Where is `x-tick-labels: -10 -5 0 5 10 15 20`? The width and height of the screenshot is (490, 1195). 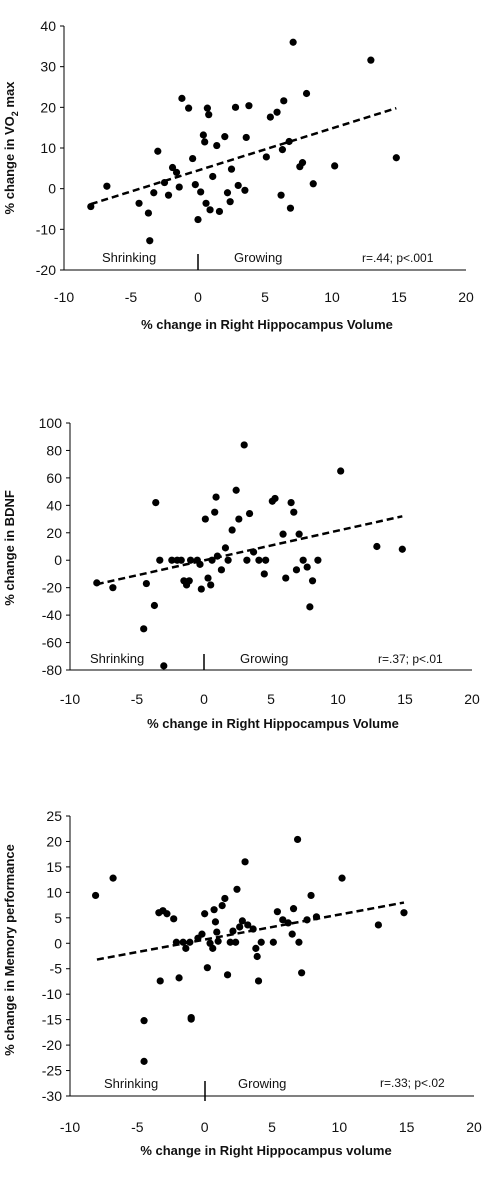 x-tick-labels: -10 -5 0 5 10 15 20 is located at coordinates (270, 699).